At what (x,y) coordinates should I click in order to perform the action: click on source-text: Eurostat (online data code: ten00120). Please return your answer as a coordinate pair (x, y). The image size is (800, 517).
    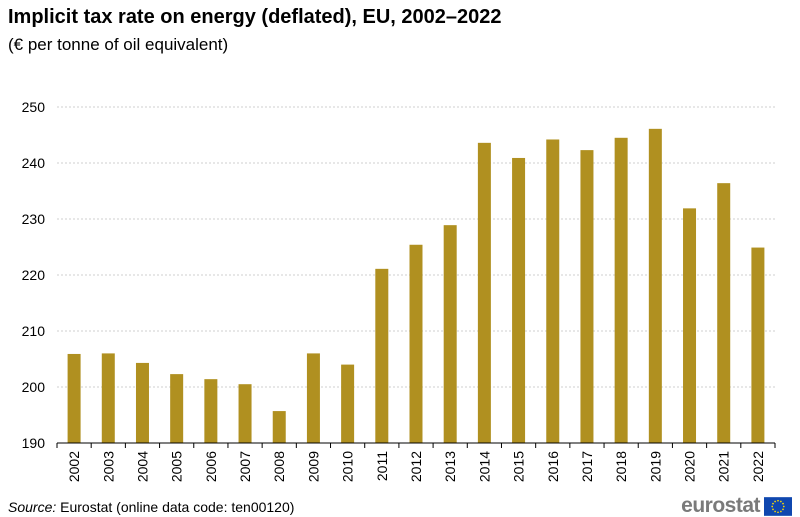
    Looking at the image, I should click on (175, 507).